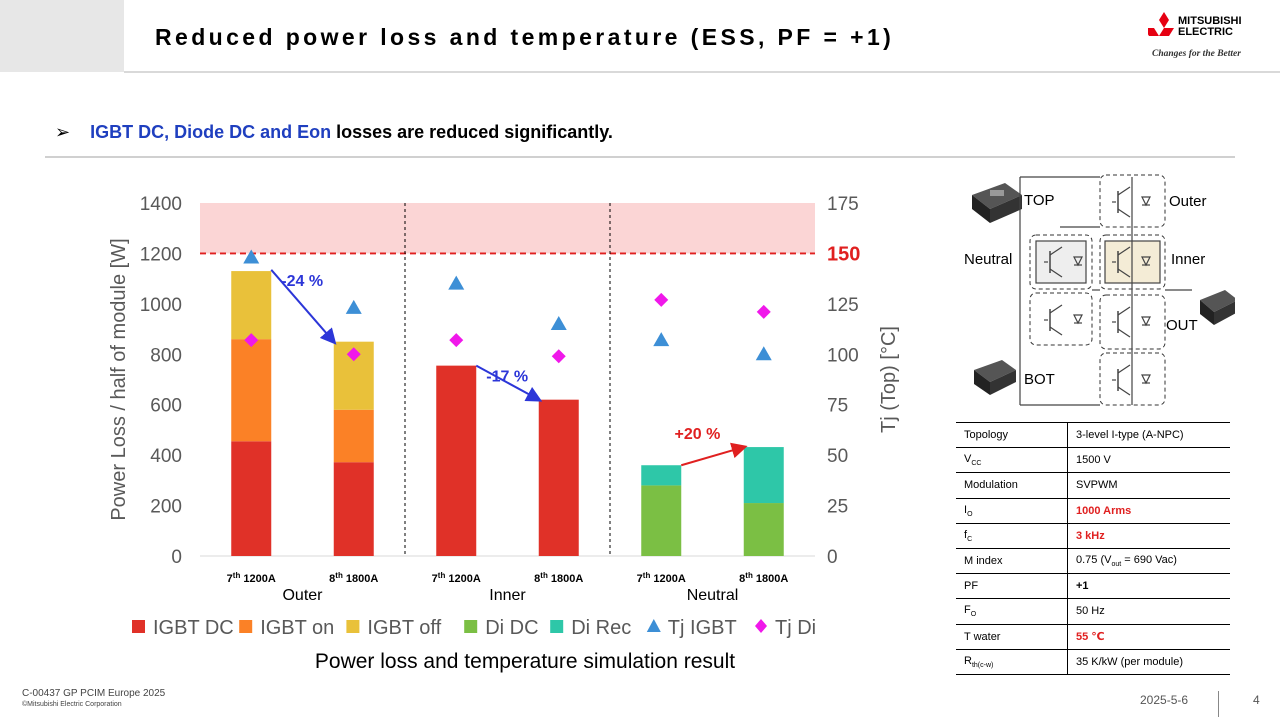 This screenshot has height=720, width=1280. Describe the element at coordinates (837, 507) in the screenshot. I see `y2-tick-label: 25` at that location.